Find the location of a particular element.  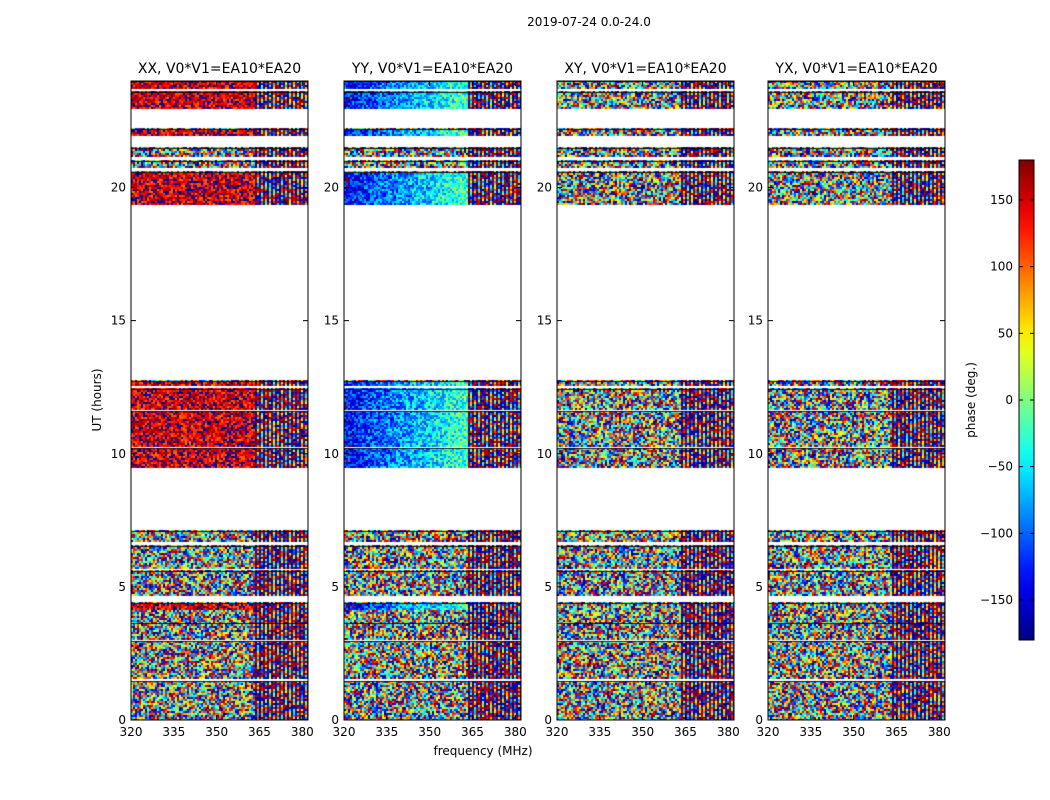

colorbar-tick-label: −100 is located at coordinates (996, 533).